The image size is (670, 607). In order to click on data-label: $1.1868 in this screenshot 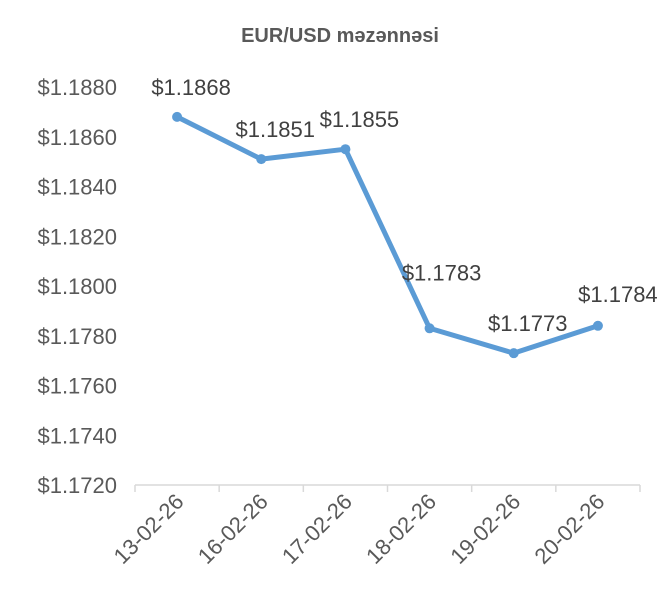, I will do `click(191, 87)`.